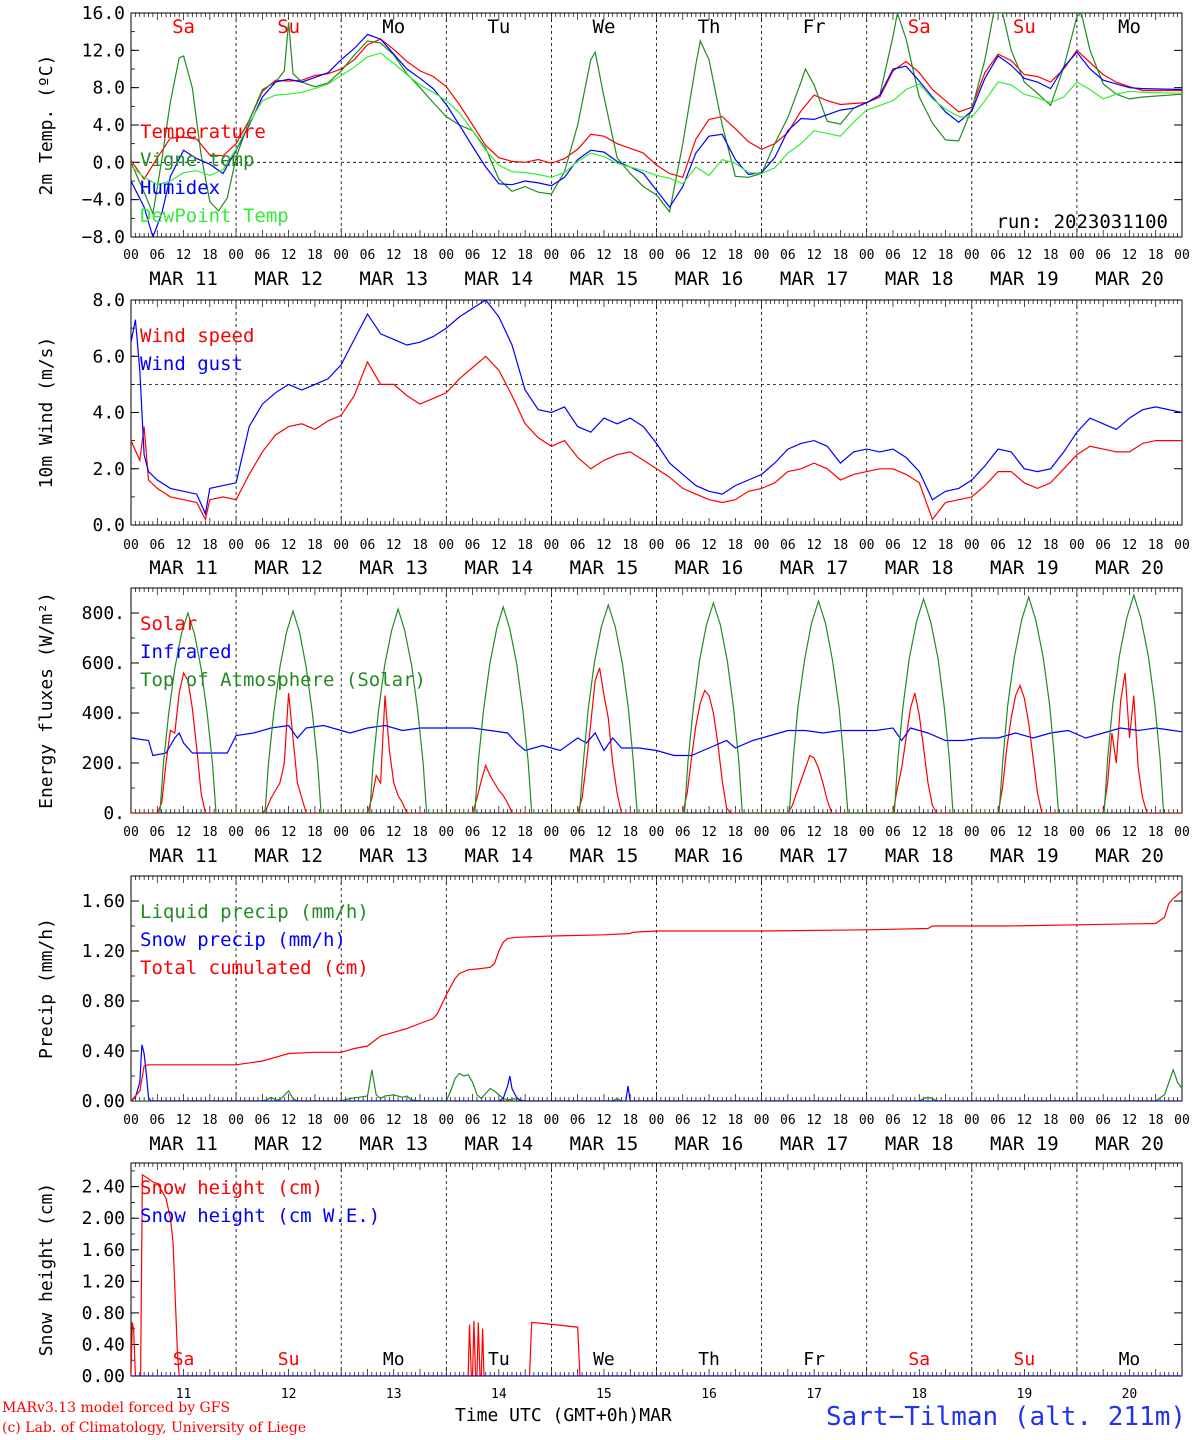 The height and width of the screenshot is (1440, 1194). Describe the element at coordinates (656, 119) in the screenshot. I see `series-dewpoint-temp` at that location.